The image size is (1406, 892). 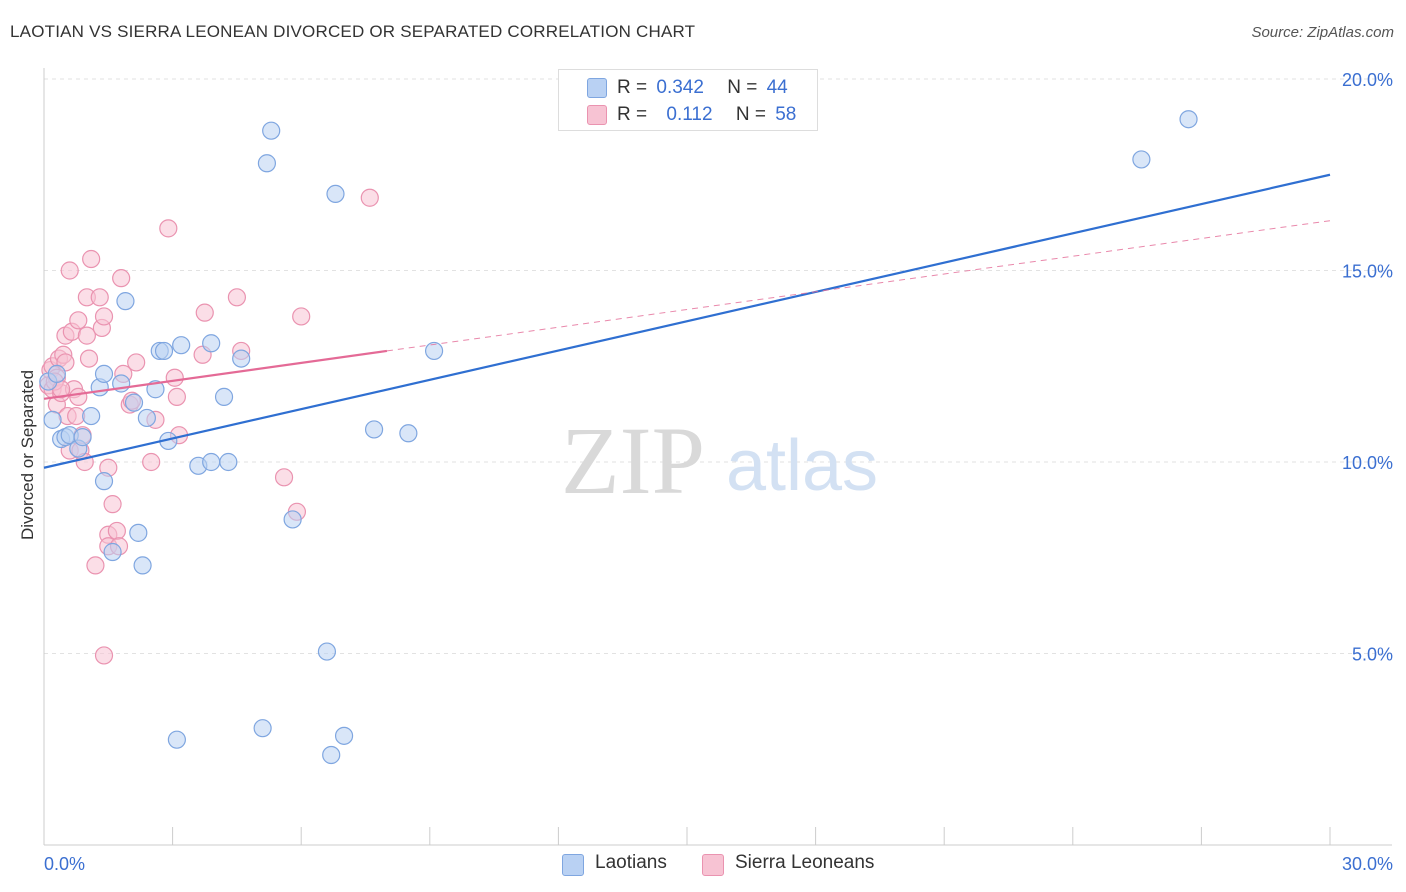 What do you see at coordinates (631, 862) in the screenshot?
I see `bottom-legend-label: Laotians` at bounding box center [631, 862].